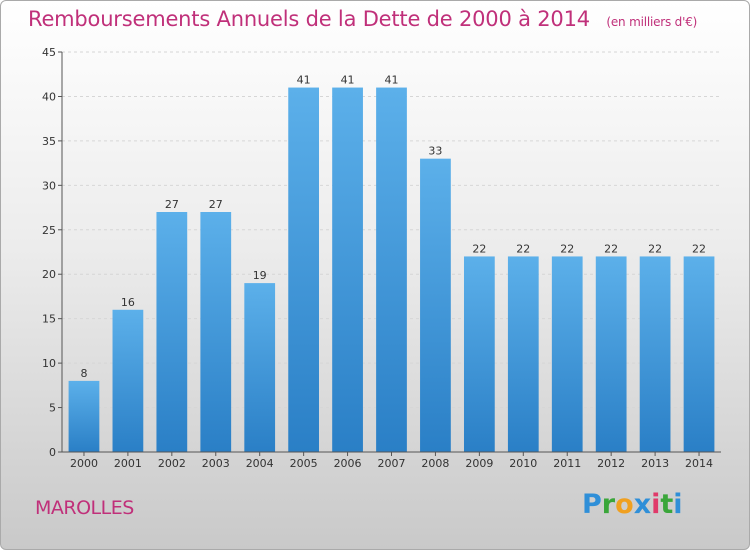 The image size is (750, 550). I want to click on x-tick-label: 2010, so click(523, 463).